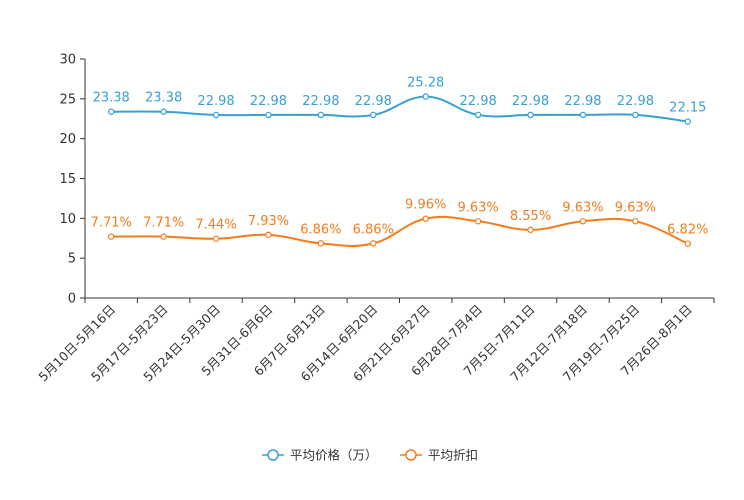 The width and height of the screenshot is (744, 500). What do you see at coordinates (334, 455) in the screenshot?
I see `legend-label: 平均价格（万）` at bounding box center [334, 455].